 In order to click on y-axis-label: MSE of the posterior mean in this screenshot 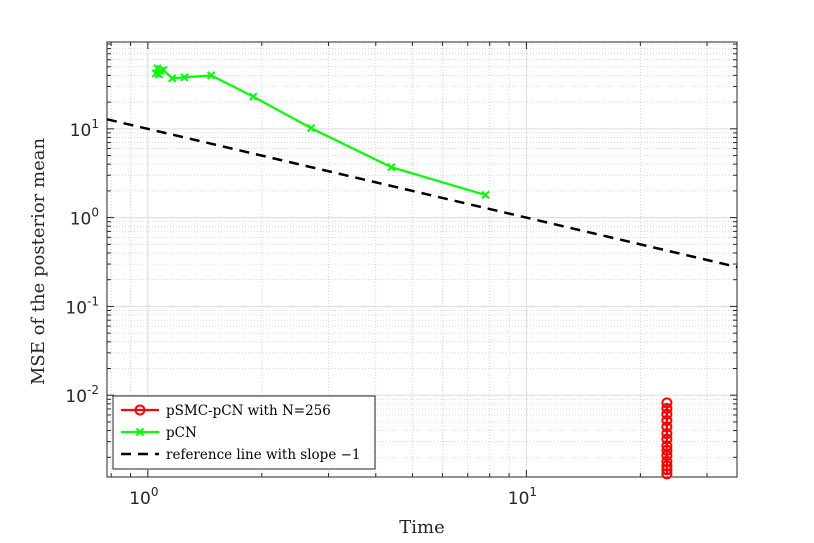, I will do `click(38, 262)`.